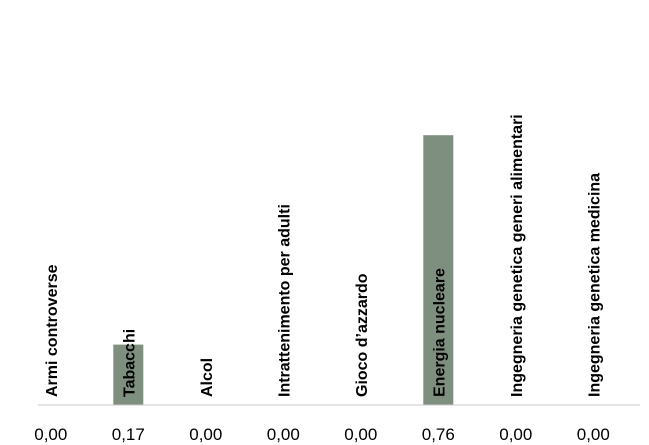 This screenshot has width=649, height=445. What do you see at coordinates (438, 434) in the screenshot?
I see `value-label: 0,76` at bounding box center [438, 434].